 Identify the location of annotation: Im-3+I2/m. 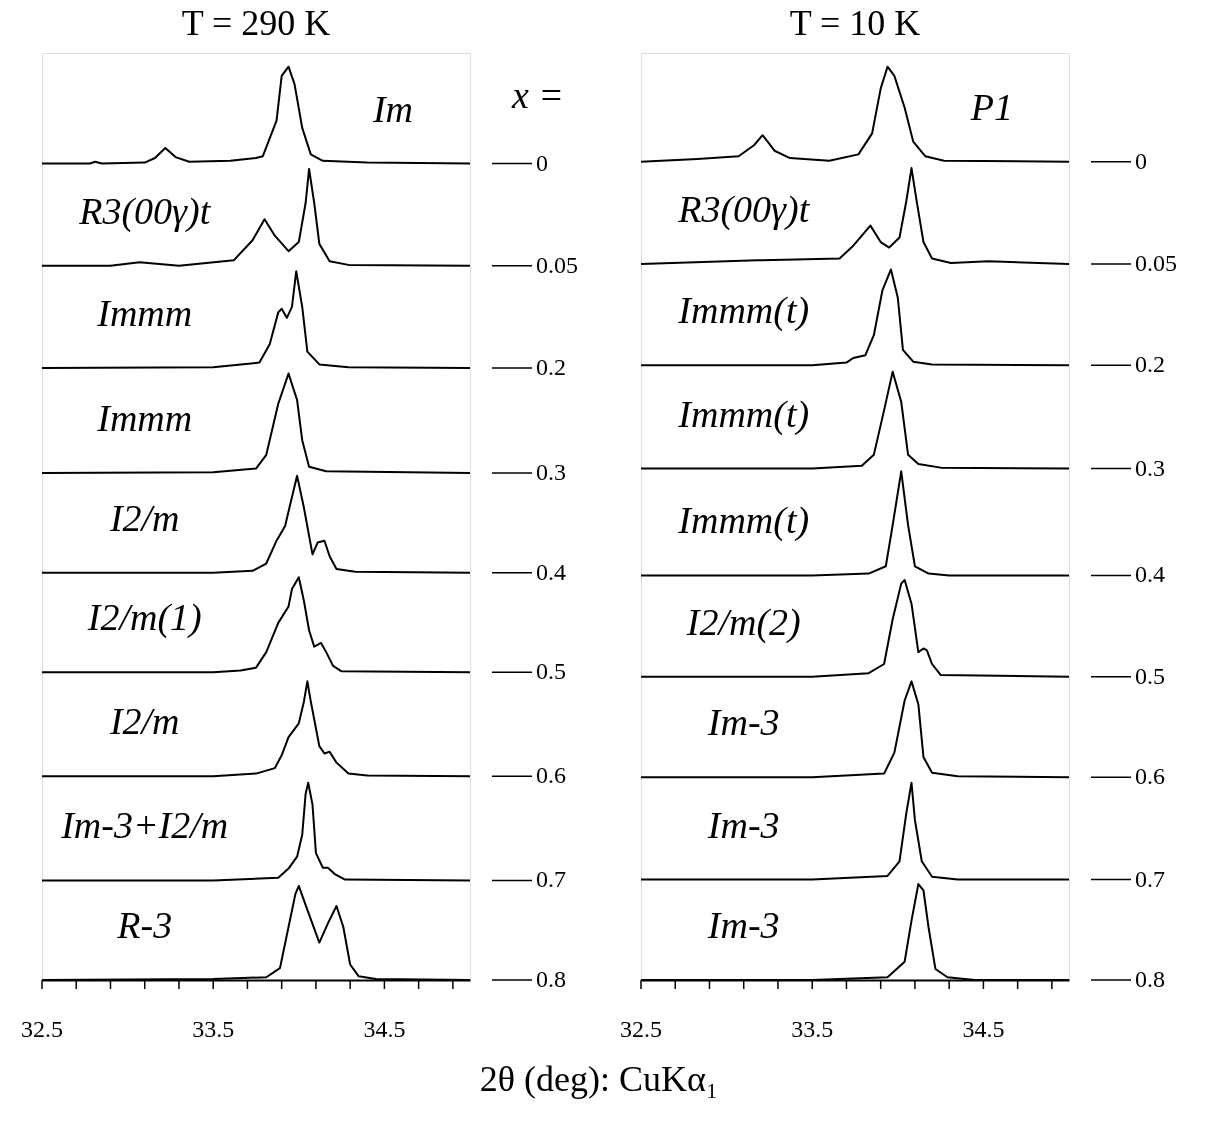
(144, 825).